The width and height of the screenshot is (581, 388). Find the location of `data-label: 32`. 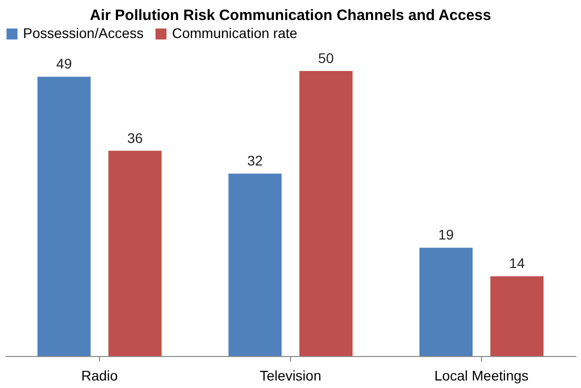

data-label: 32 is located at coordinates (255, 160).